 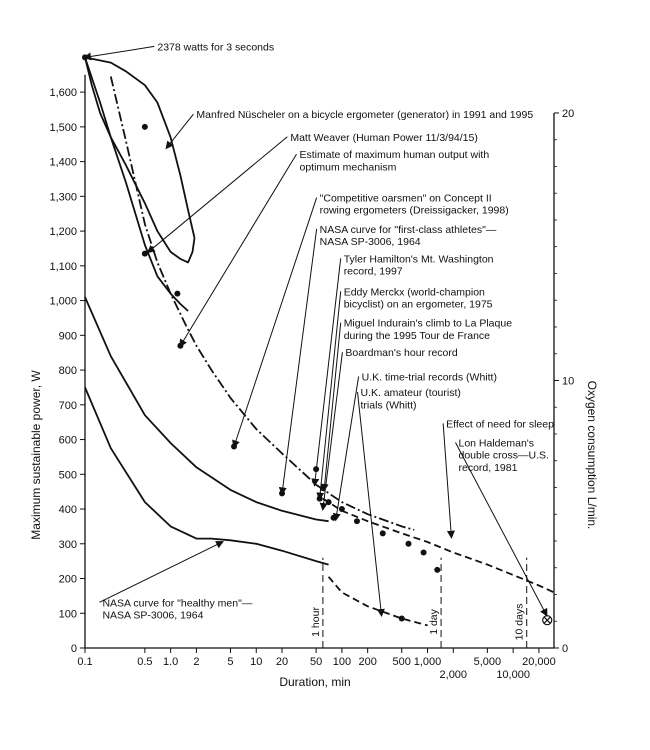 I want to click on x-tick-label: 2, so click(x=196, y=662).